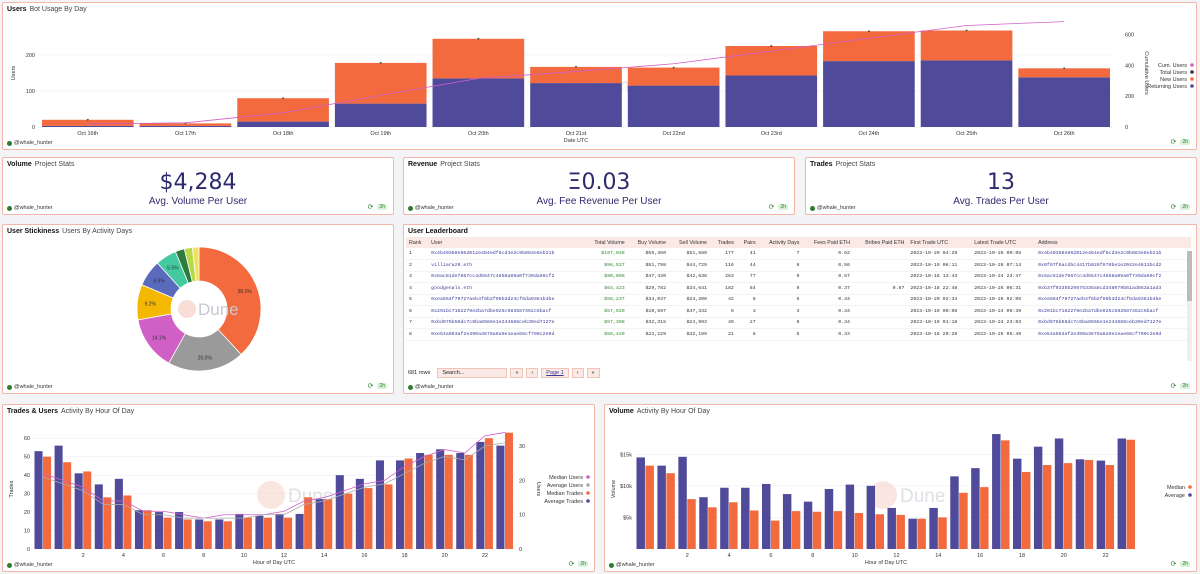 This screenshot has width=1200, height=574. What do you see at coordinates (159, 338) in the screenshot?
I see `pie-slice-label: 14.1%` at bounding box center [159, 338].